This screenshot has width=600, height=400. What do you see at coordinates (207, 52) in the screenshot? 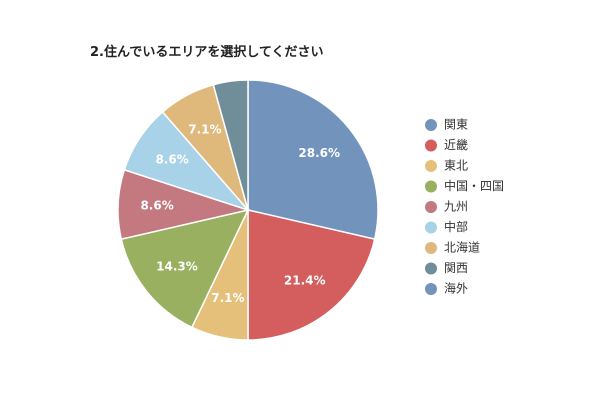
I see `chart-title: 2.住んでいるエリアを選択してください` at bounding box center [207, 52].